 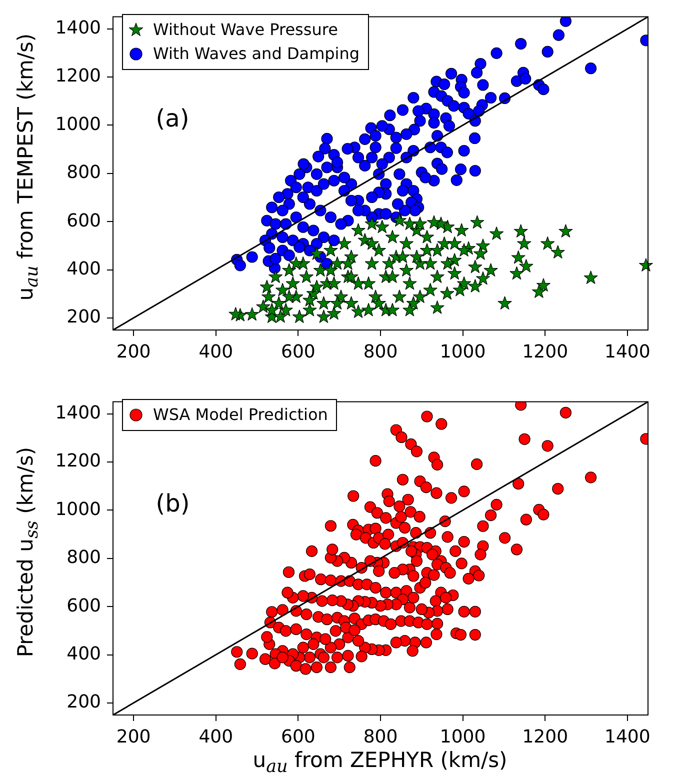 What do you see at coordinates (173, 118) in the screenshot?
I see `annotation: (a)` at bounding box center [173, 118].